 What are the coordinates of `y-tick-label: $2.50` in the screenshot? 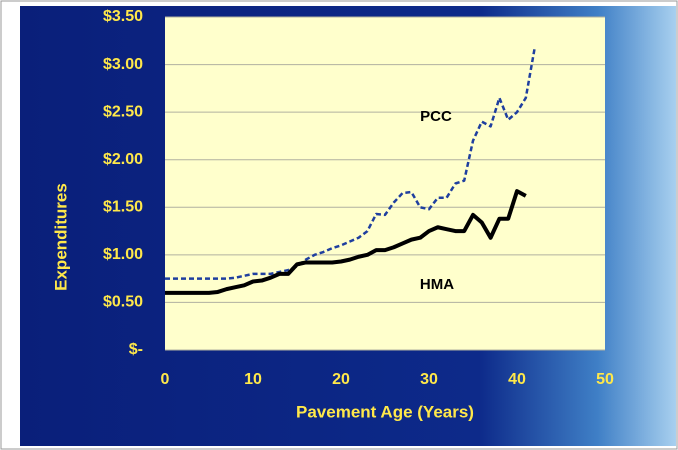 It's located at (123, 111).